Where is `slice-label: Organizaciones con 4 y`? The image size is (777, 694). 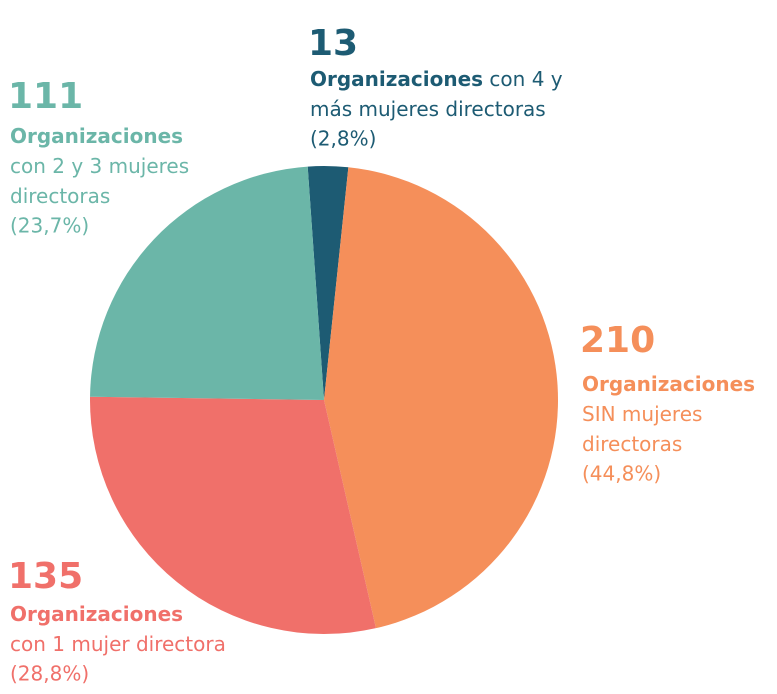
slice-label: Organizaciones con 4 y is located at coordinates (436, 79).